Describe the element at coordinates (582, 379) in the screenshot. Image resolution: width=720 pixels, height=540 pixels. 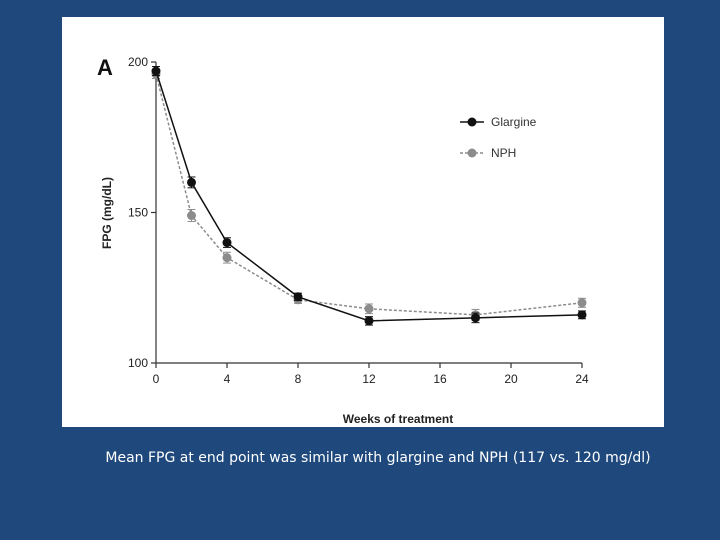
I see `x-tick-label: 24` at that location.